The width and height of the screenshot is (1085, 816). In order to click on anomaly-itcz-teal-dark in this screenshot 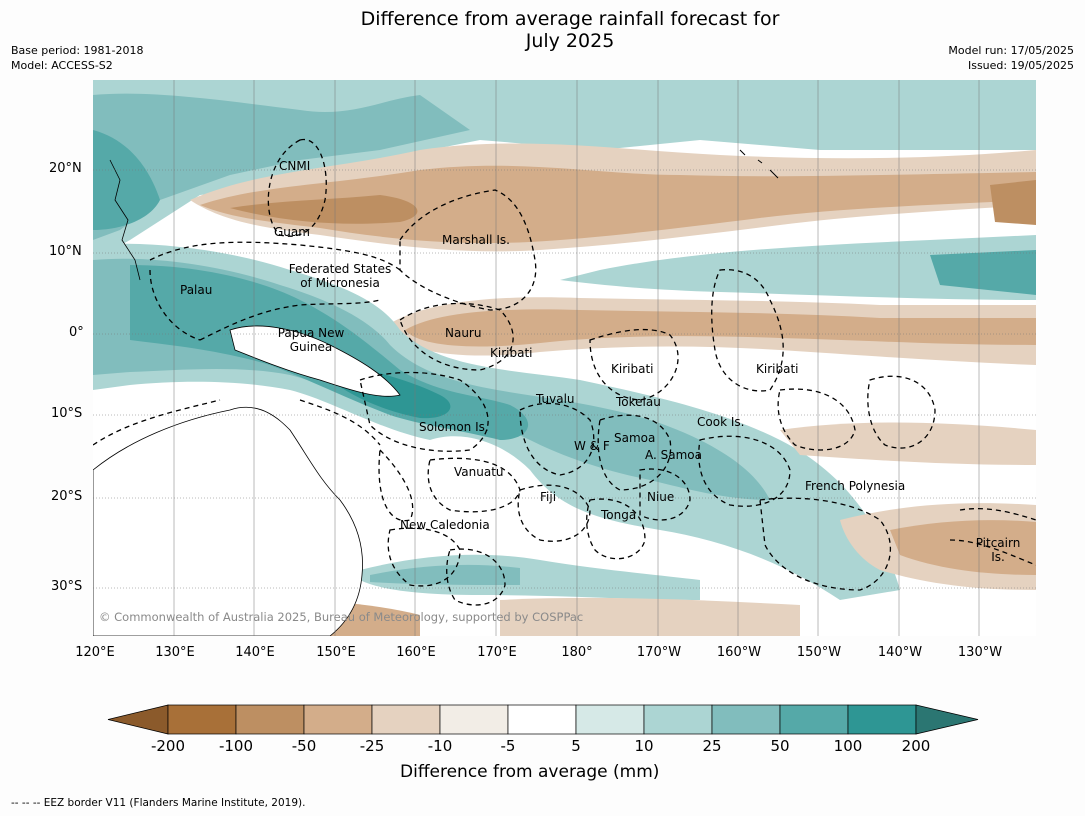, I will do `click(983, 272)`.